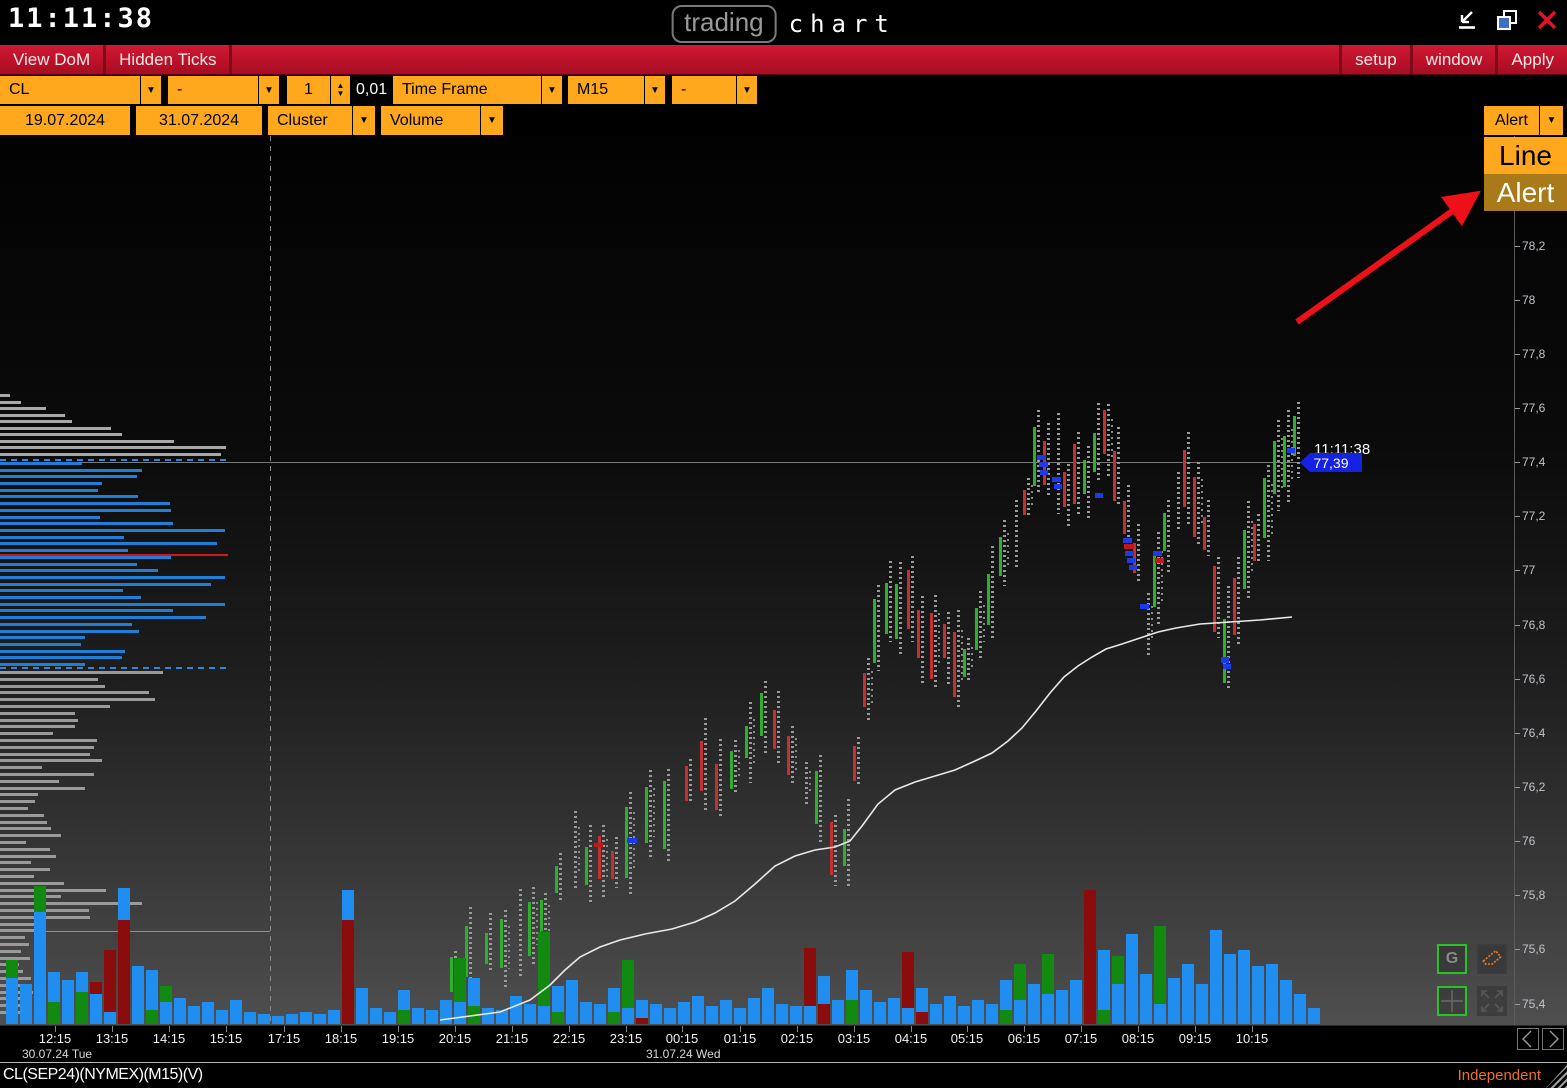  What do you see at coordinates (199, 120) in the screenshot?
I see `date-to-field: 31.07.2024` at bounding box center [199, 120].